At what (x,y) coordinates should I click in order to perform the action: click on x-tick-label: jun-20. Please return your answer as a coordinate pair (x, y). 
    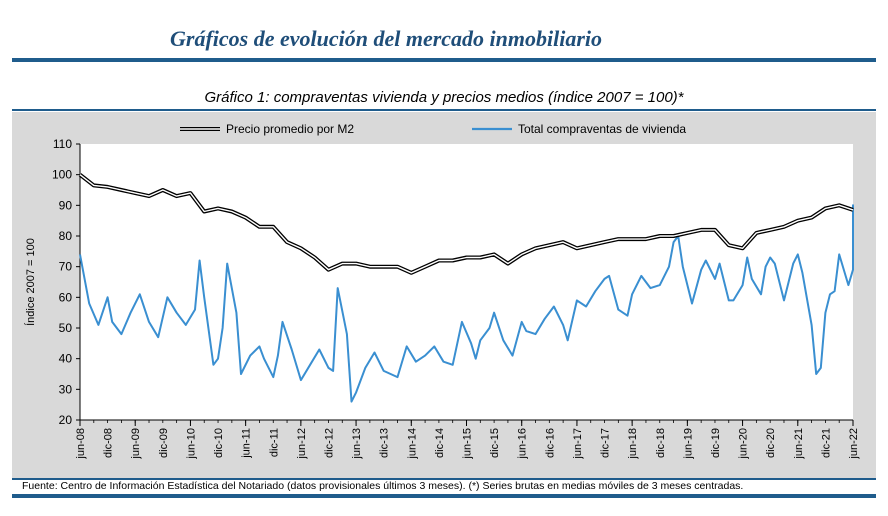
    Looking at the image, I should click on (744, 444).